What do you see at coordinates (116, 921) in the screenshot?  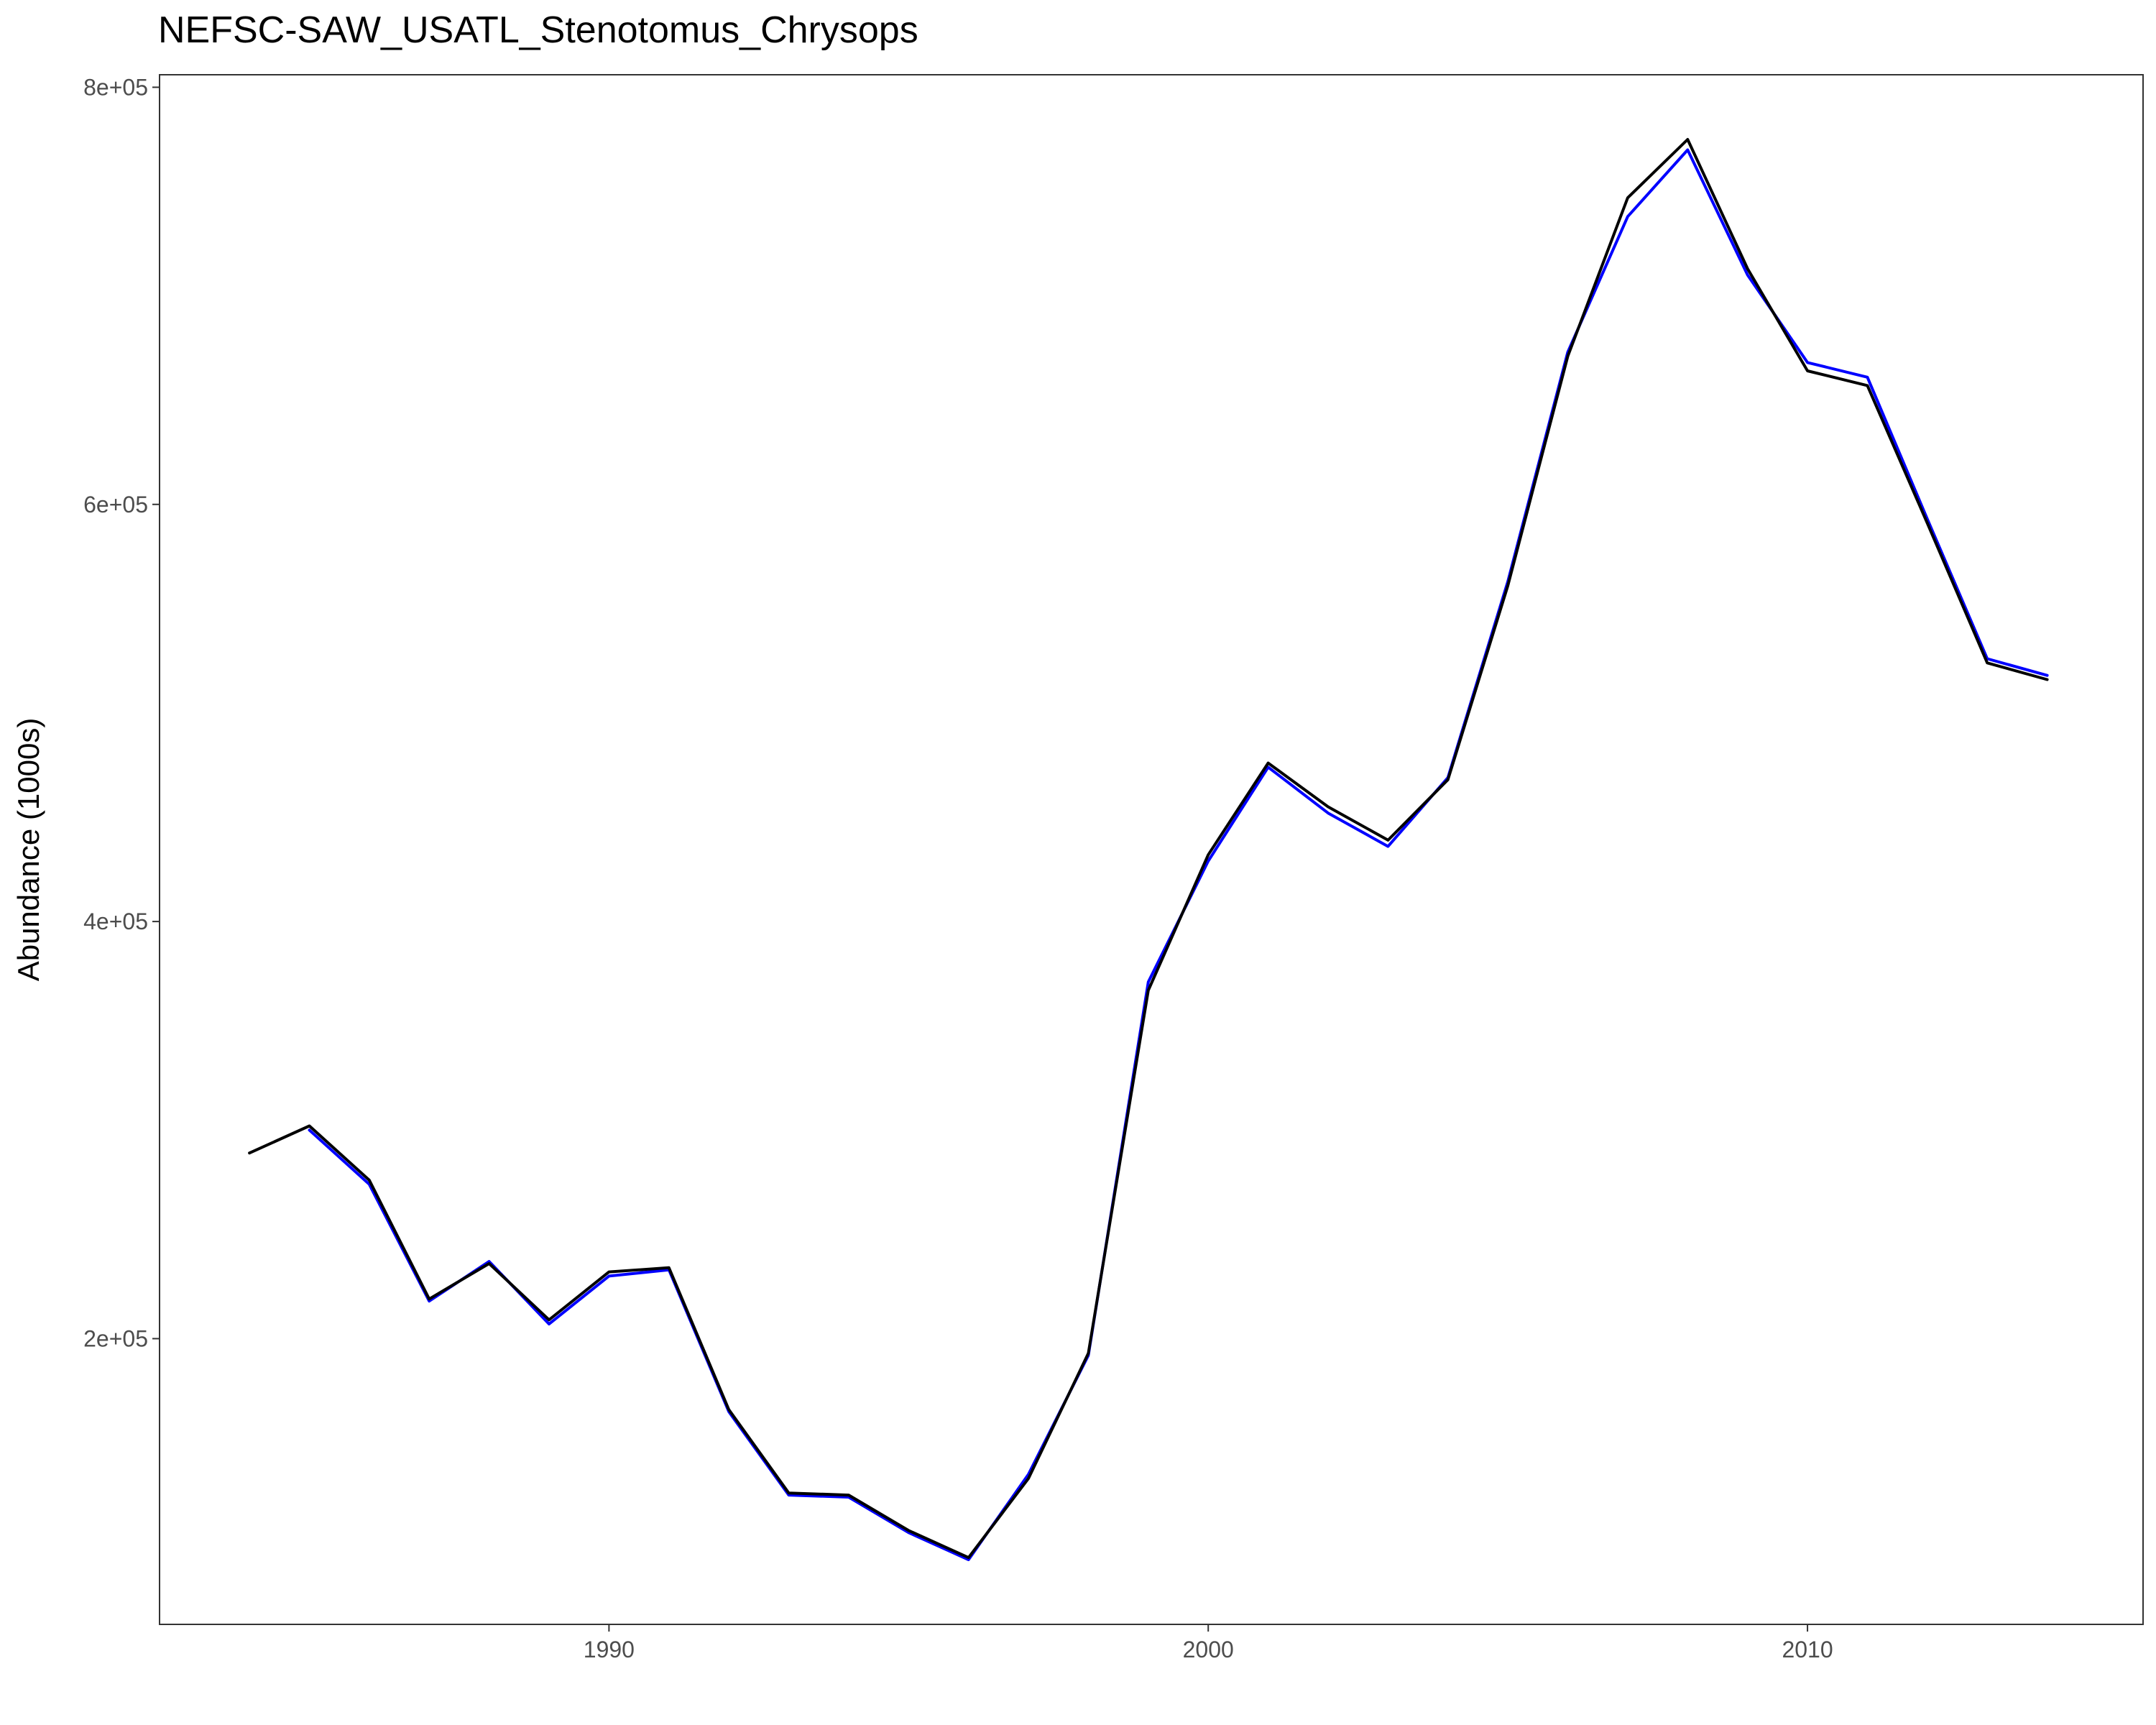 I see `y-tick-label: 4e+05` at bounding box center [116, 921].